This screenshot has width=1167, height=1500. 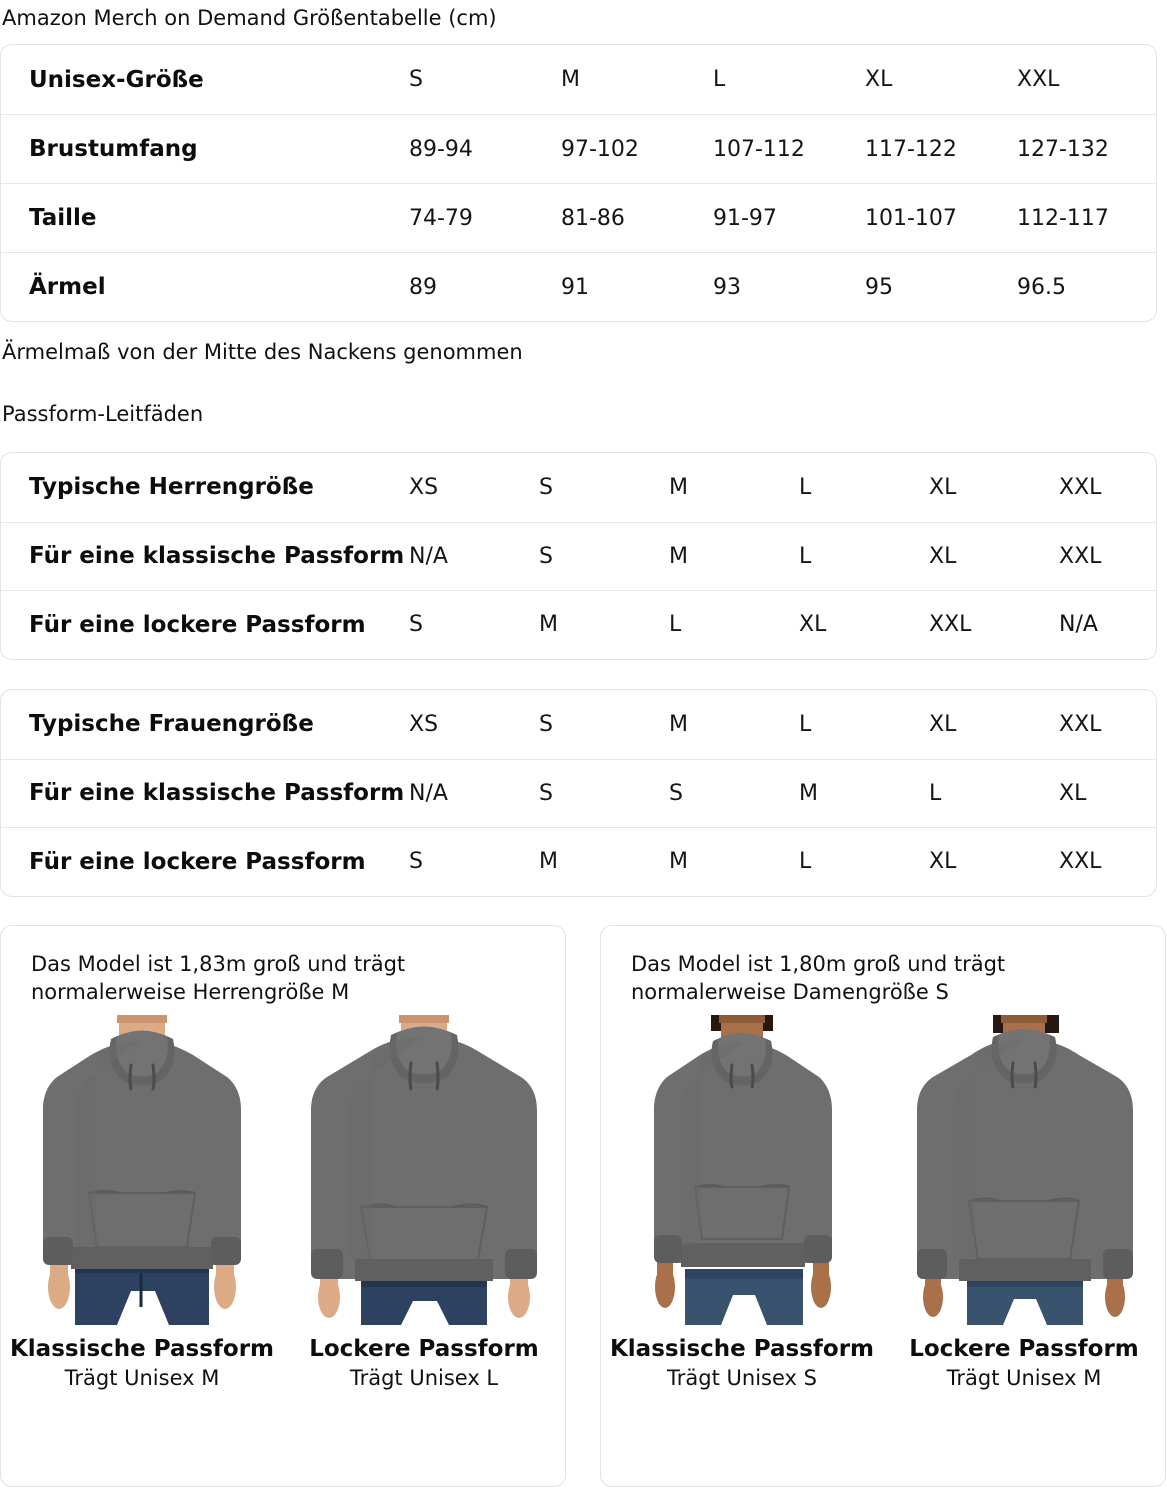 What do you see at coordinates (578, 861) in the screenshot?
I see `table-row: Für eine lockere Passform S M M L XL XXL` at bounding box center [578, 861].